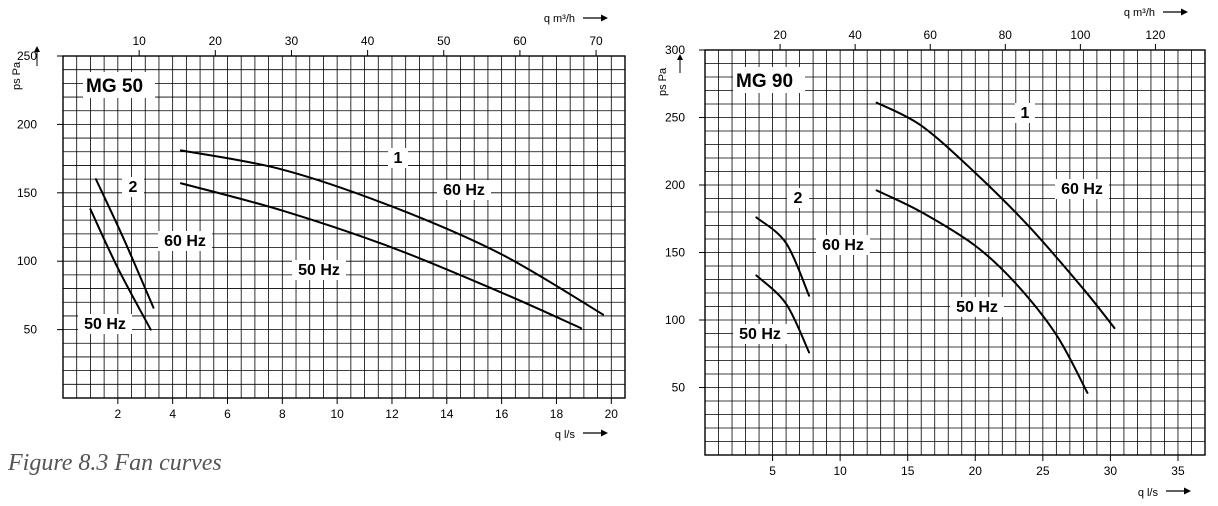 The width and height of the screenshot is (1218, 506). I want to click on x-tick-label: 35, so click(1178, 471).